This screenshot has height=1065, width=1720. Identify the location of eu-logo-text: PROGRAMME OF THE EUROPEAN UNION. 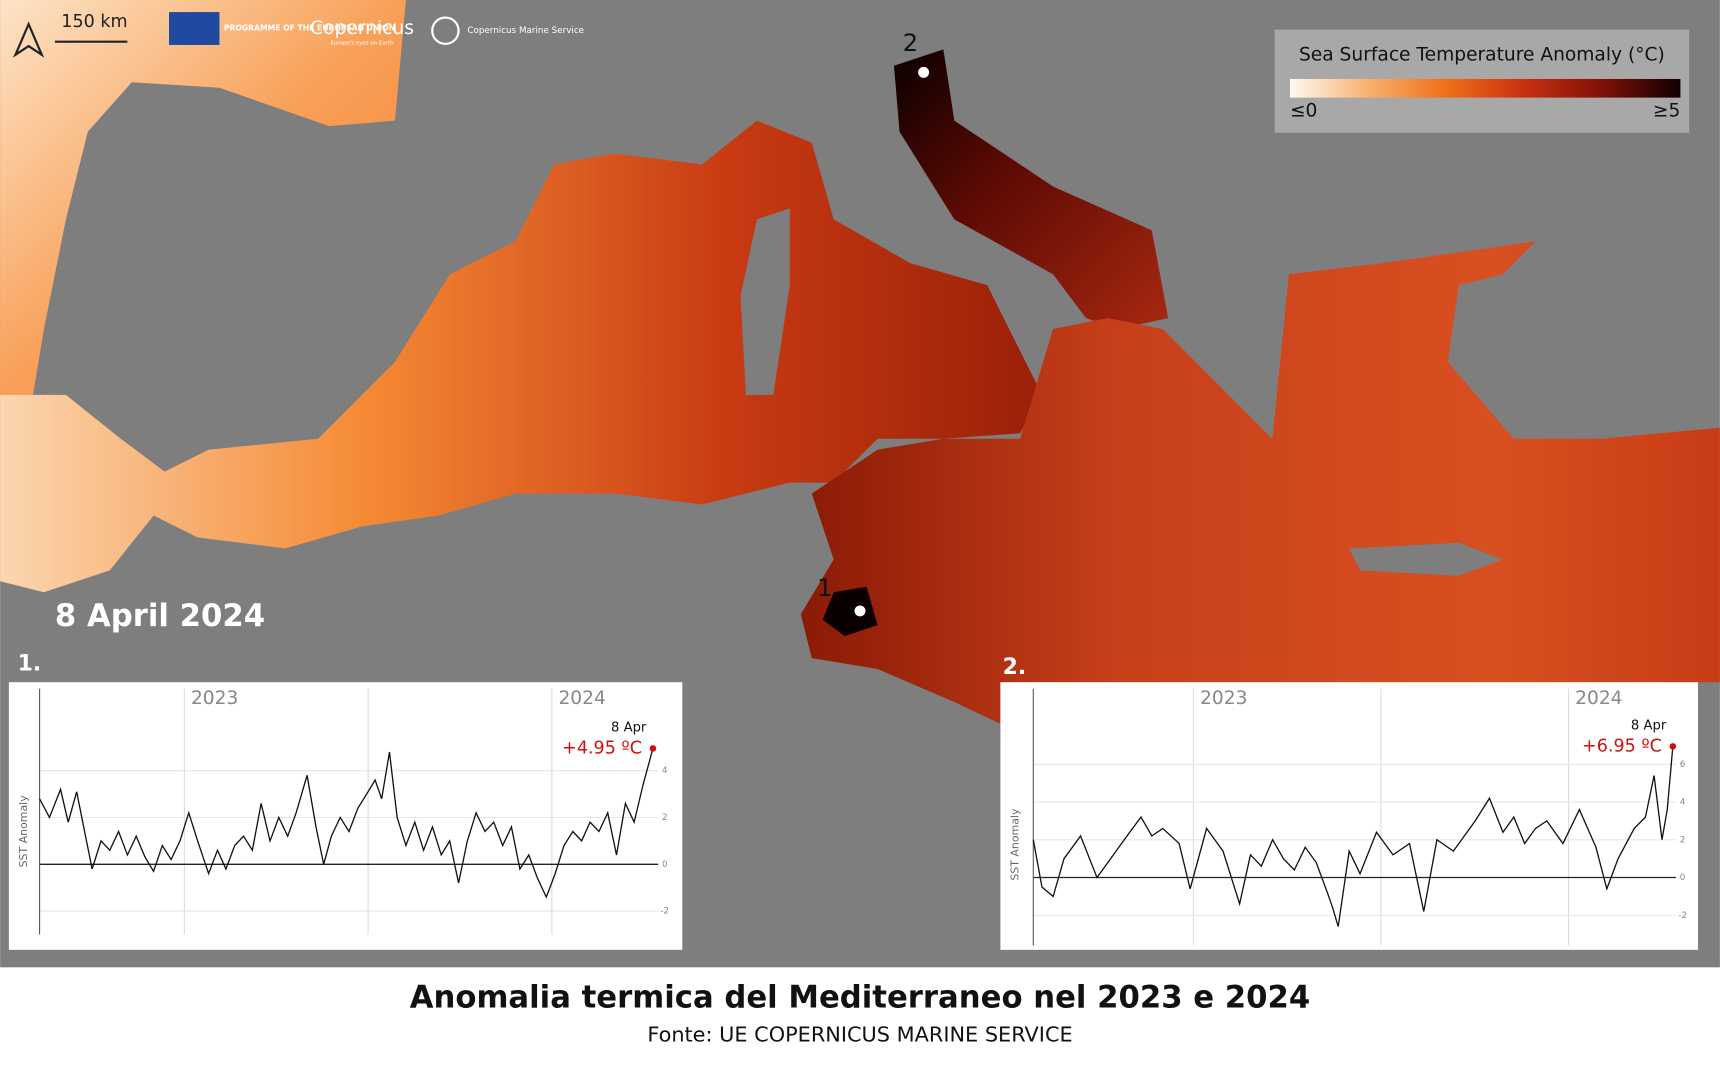
(309, 28).